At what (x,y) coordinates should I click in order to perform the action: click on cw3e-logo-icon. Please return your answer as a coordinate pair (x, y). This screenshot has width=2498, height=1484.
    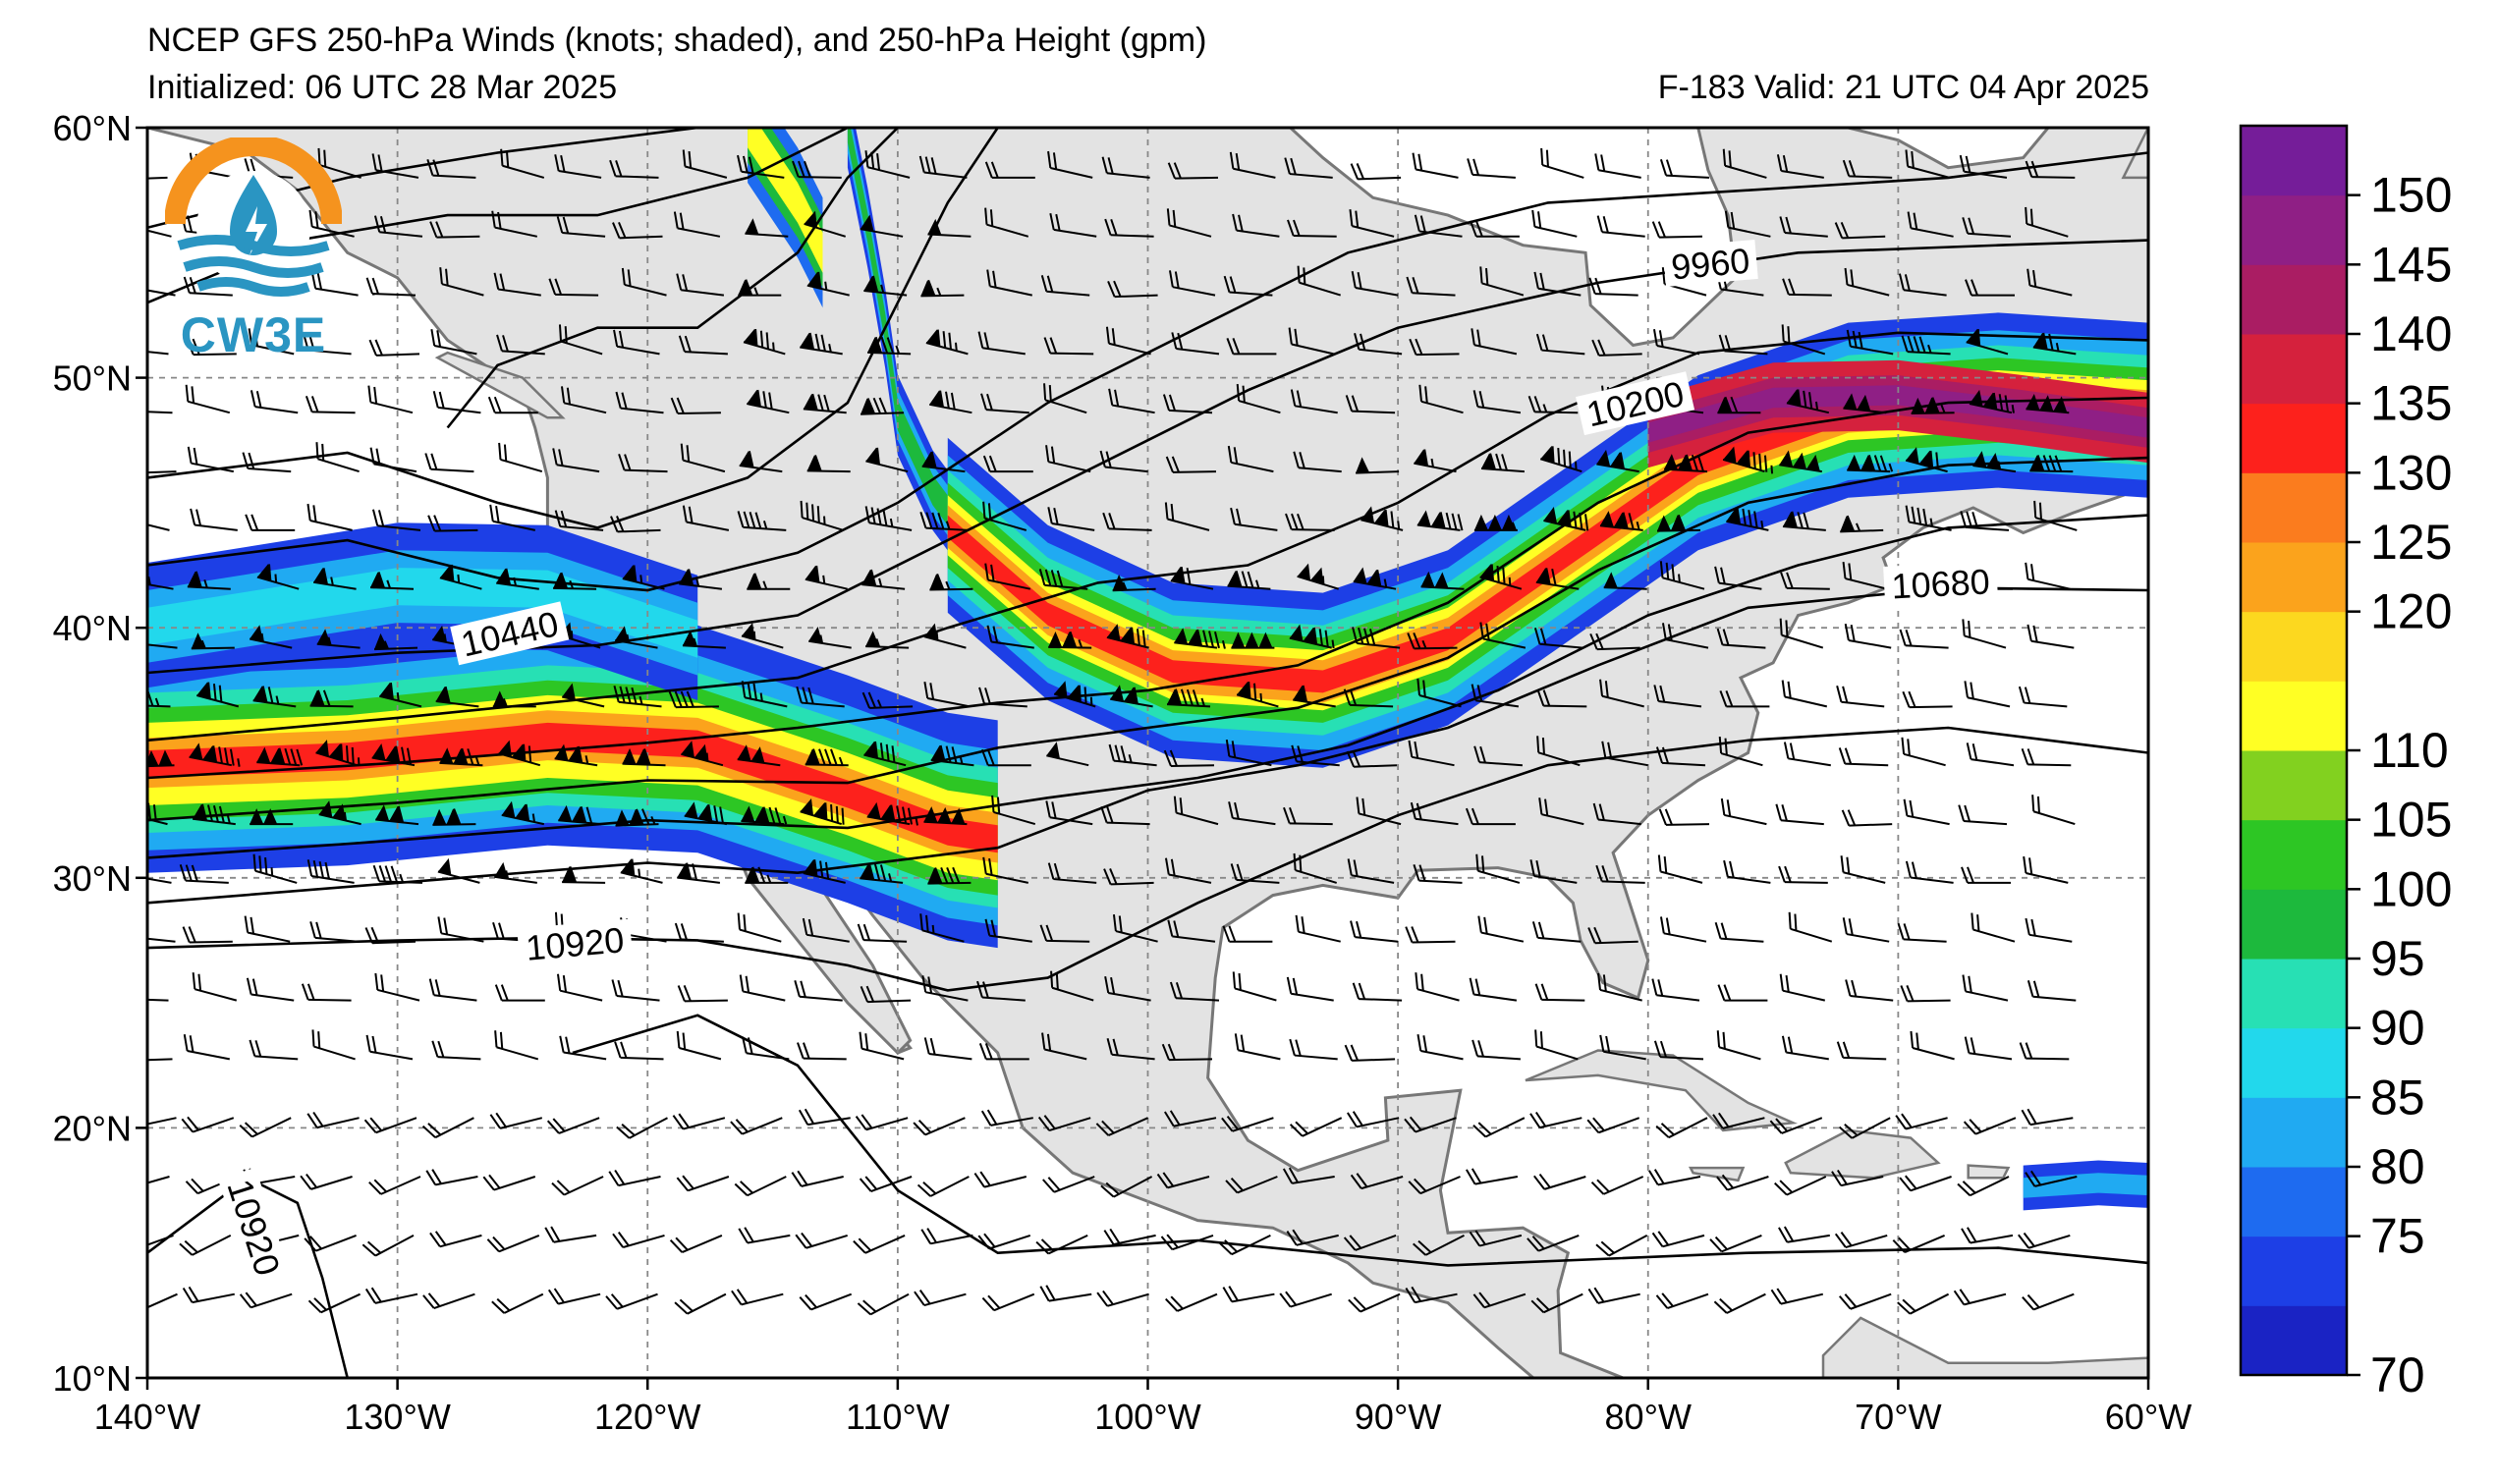
    Looking at the image, I should click on (253, 216).